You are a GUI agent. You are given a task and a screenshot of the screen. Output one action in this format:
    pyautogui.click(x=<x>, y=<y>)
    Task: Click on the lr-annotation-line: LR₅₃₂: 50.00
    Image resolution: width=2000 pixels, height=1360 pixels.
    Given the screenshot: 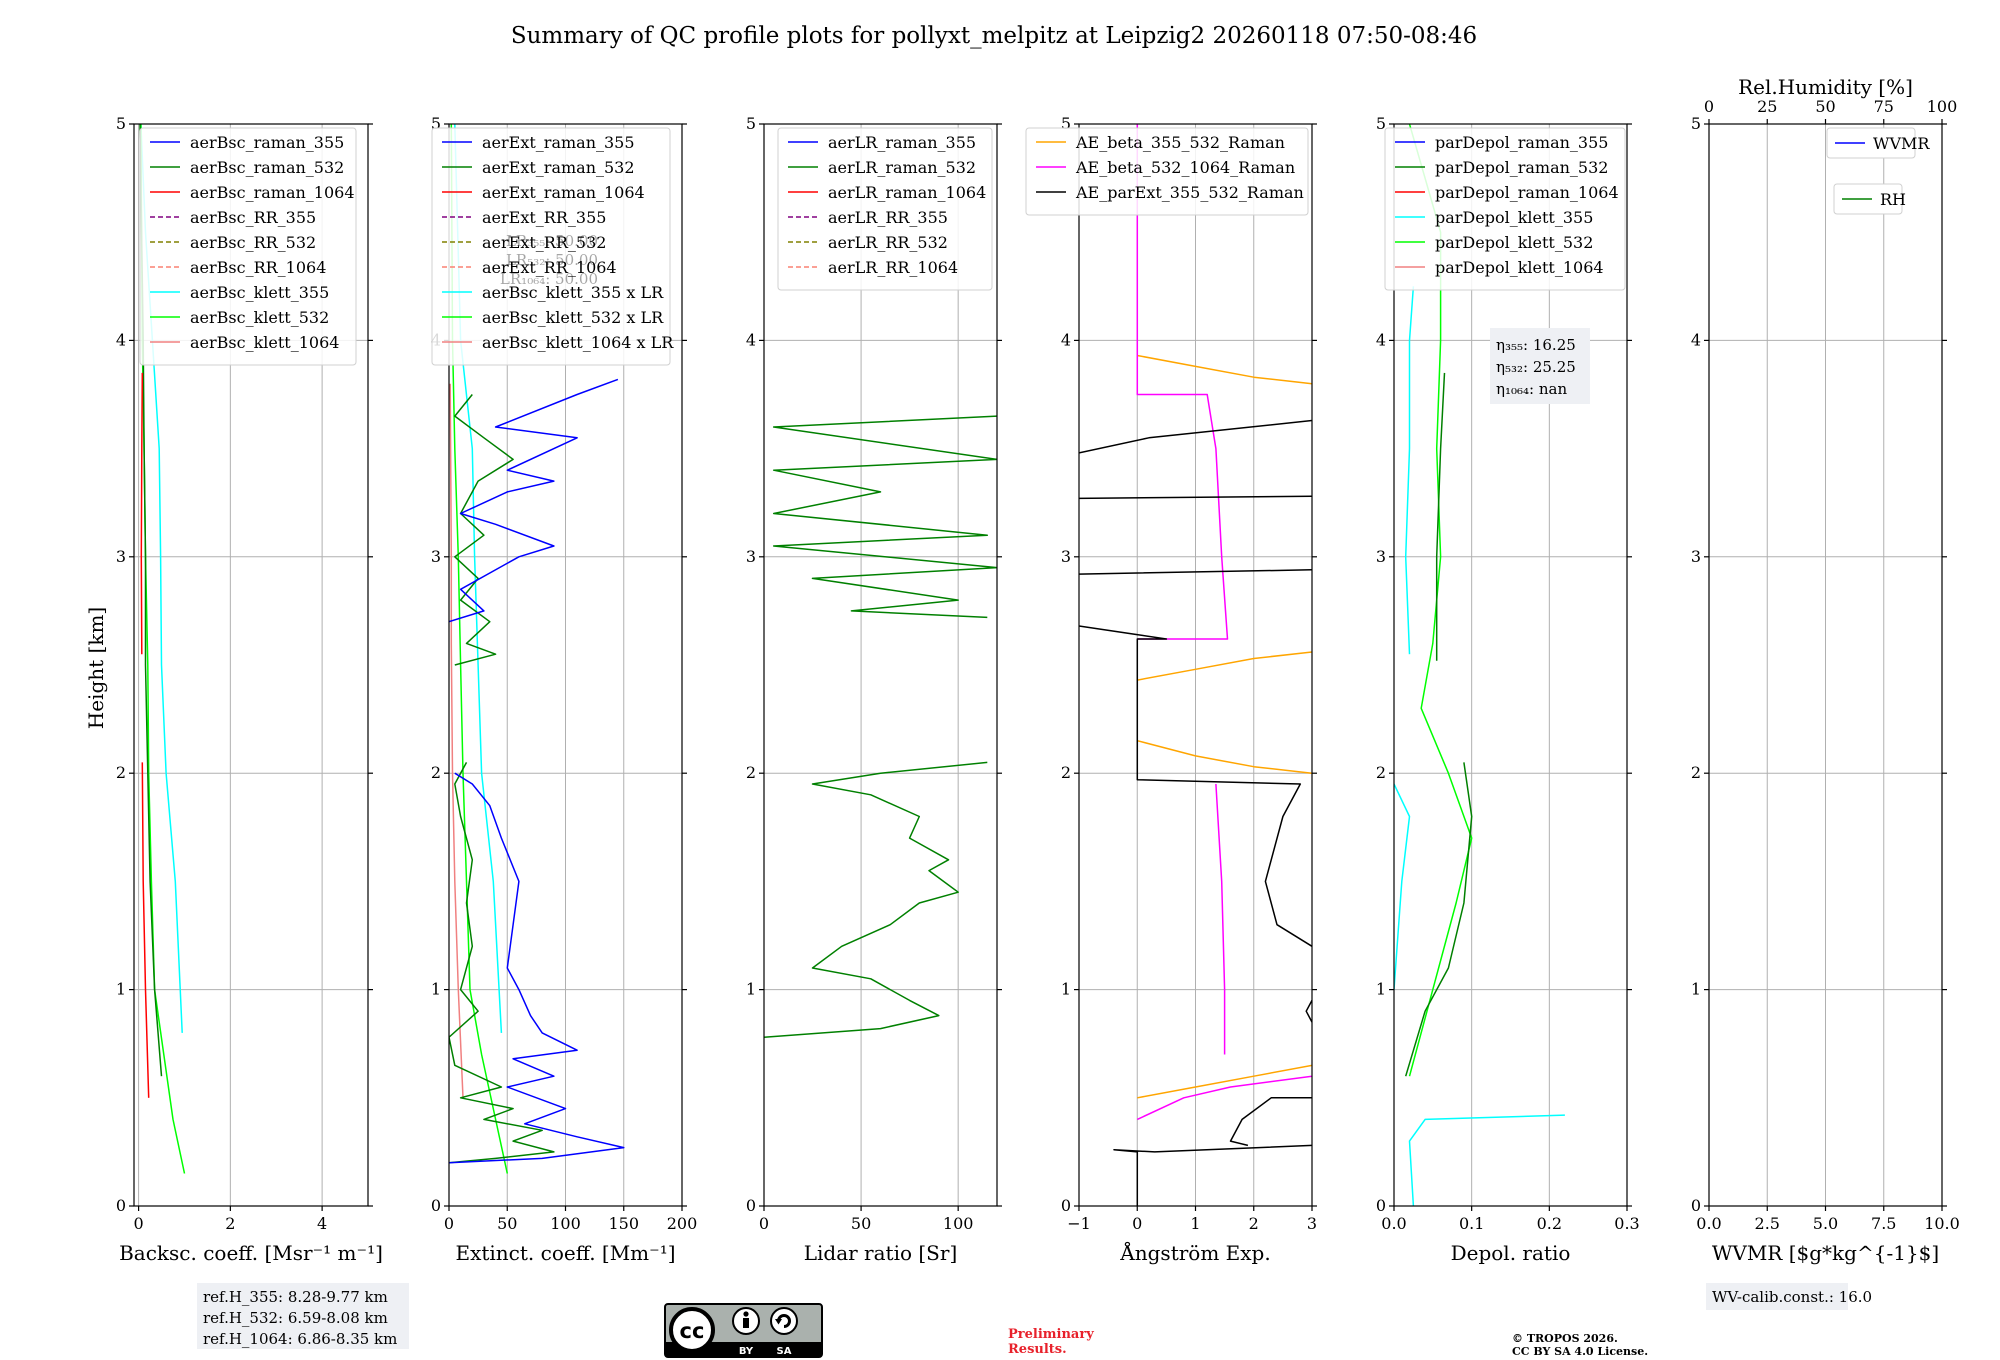 What is the action you would take?
    pyautogui.click(x=552, y=260)
    